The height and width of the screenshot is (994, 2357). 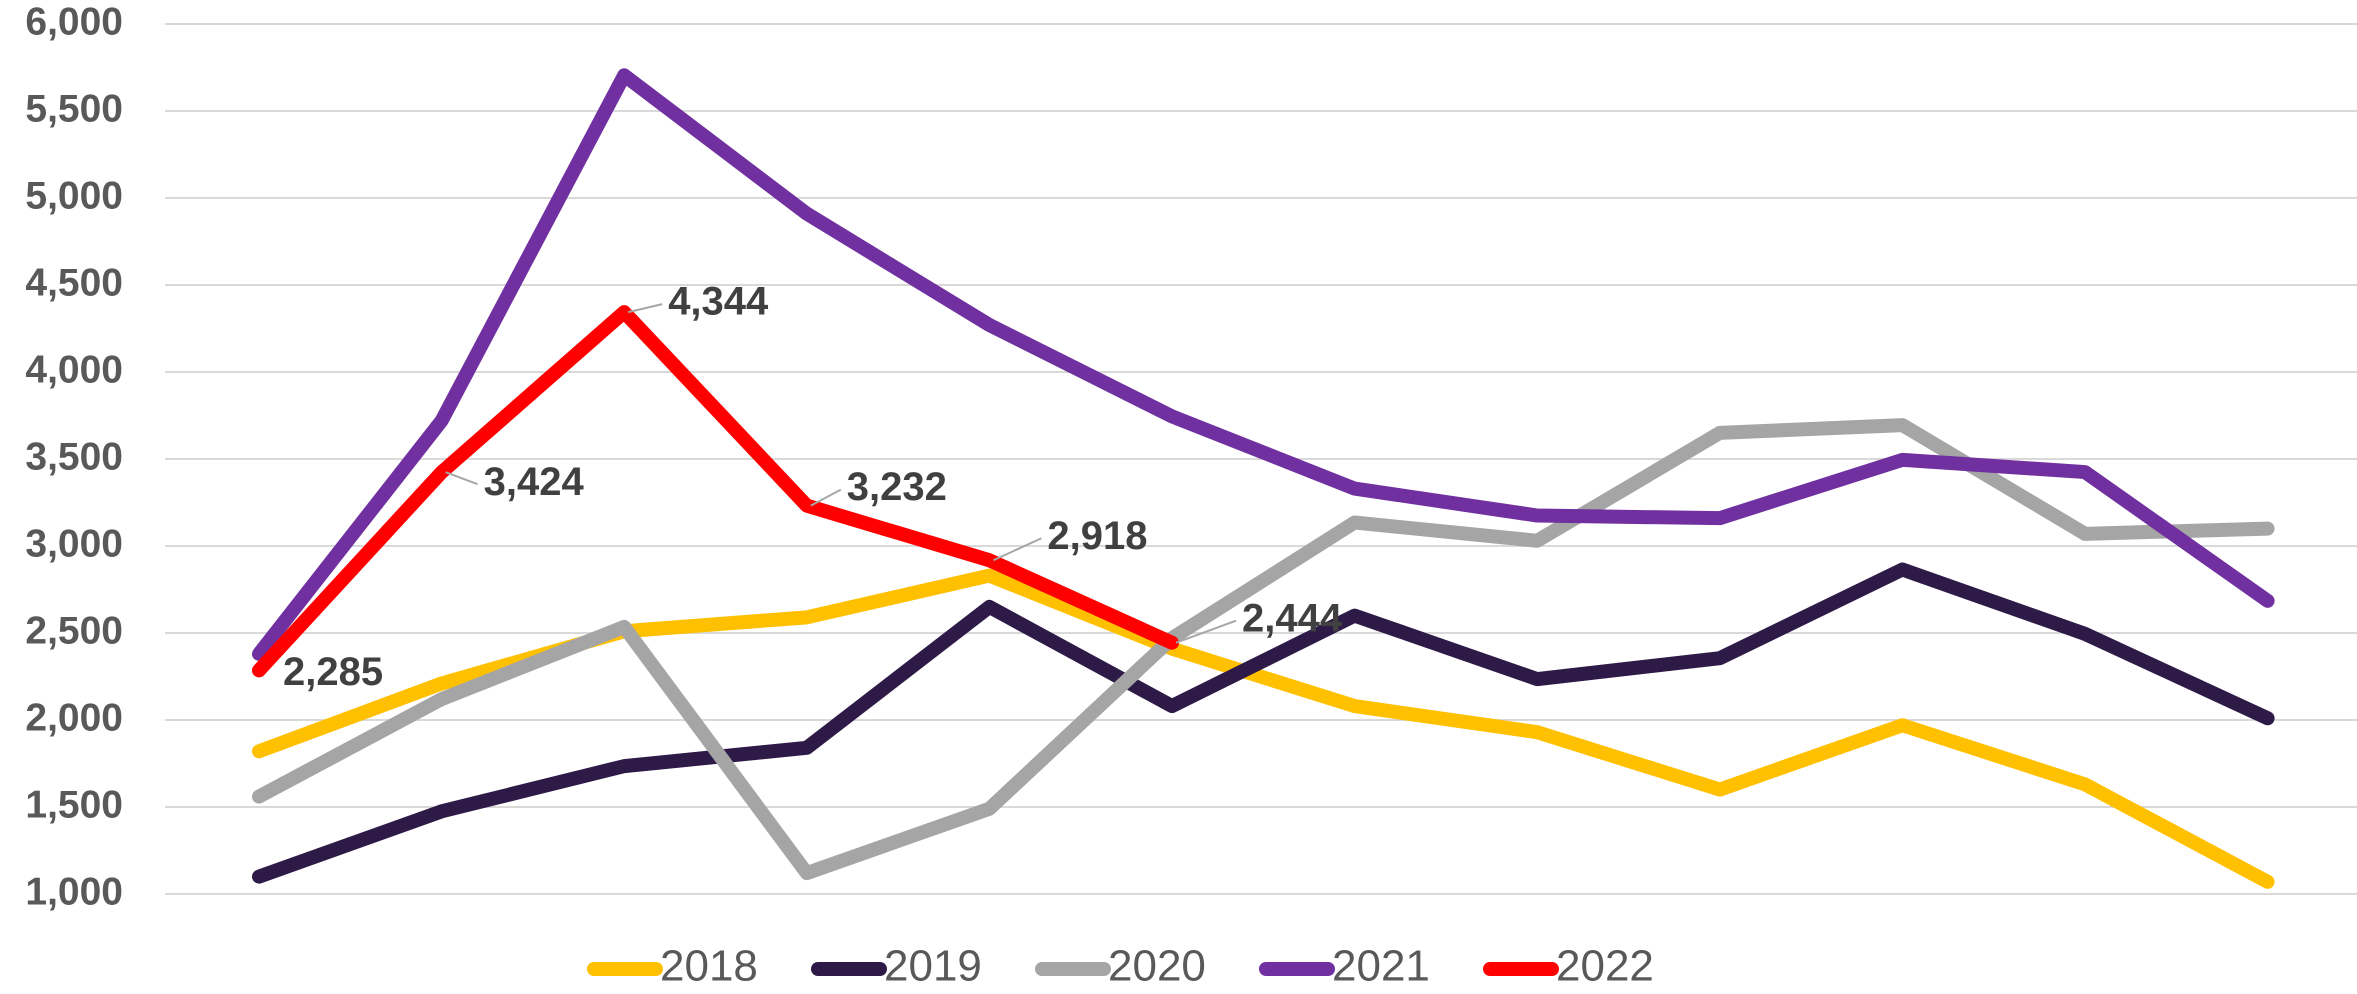 I want to click on data-label: 2,444, so click(x=1292, y=618).